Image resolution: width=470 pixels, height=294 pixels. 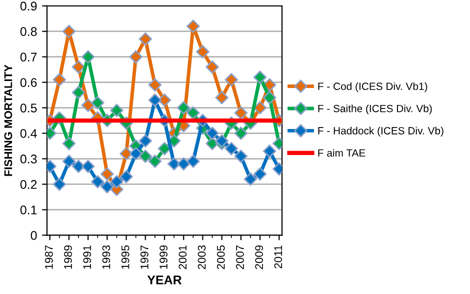 What do you see at coordinates (48, 257) in the screenshot?
I see `x-tick-label: 1987` at bounding box center [48, 257].